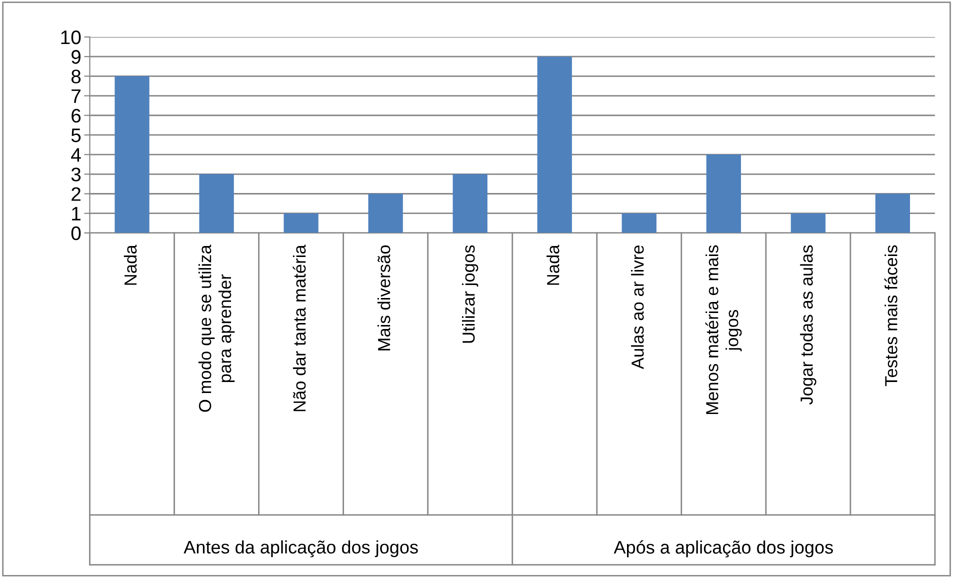 This screenshot has height=578, width=955. I want to click on x-tick-label: O modo que se utiliza para aprender, so click(216, 328).